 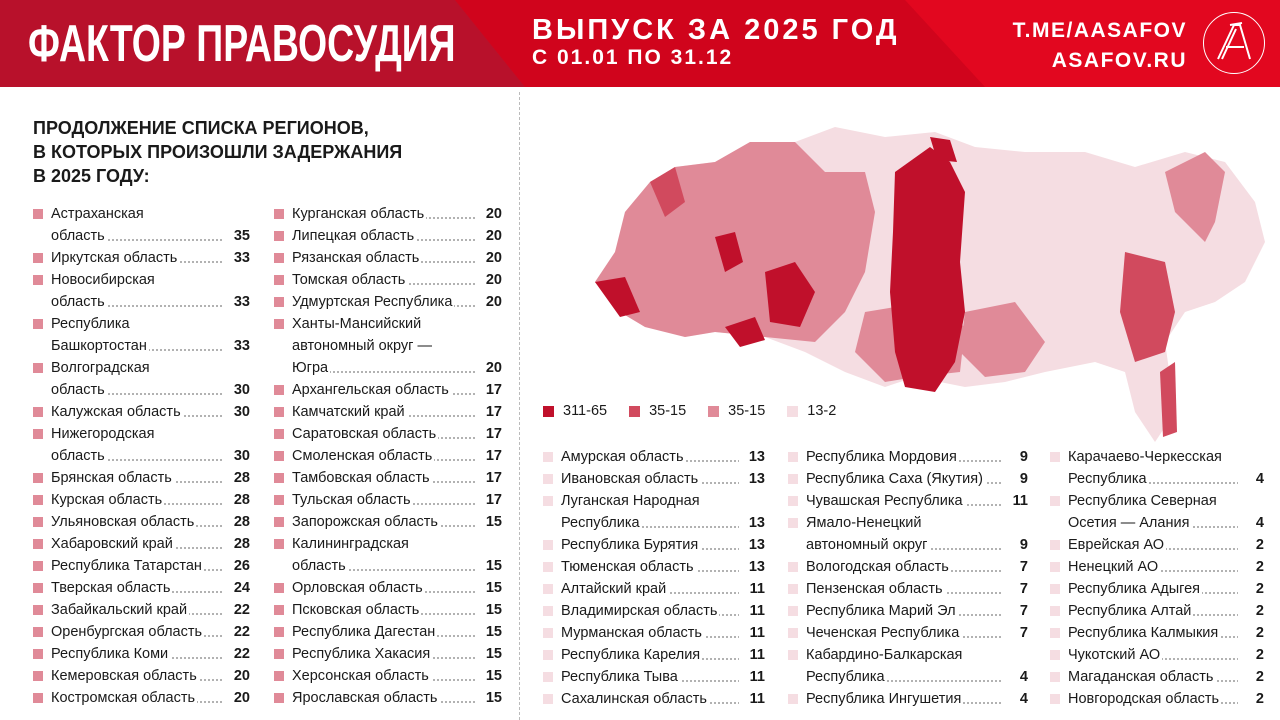 What do you see at coordinates (1258, 545) in the screenshot?
I see `region-count: 2` at bounding box center [1258, 545].